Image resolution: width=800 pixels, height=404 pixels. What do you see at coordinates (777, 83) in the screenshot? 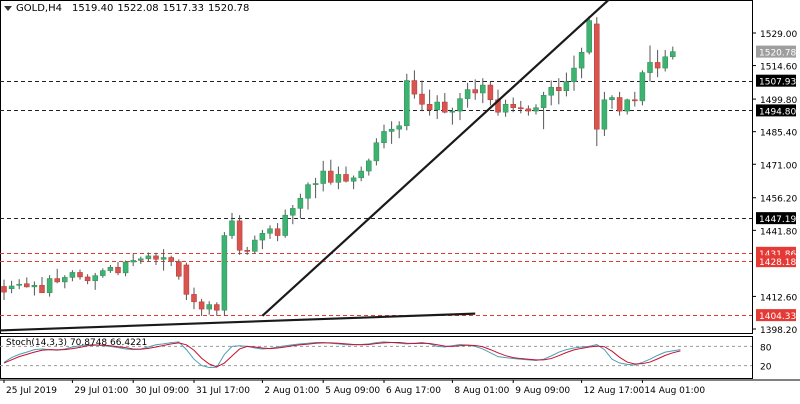
I see `level-price-label: 1507.93` at bounding box center [777, 83].